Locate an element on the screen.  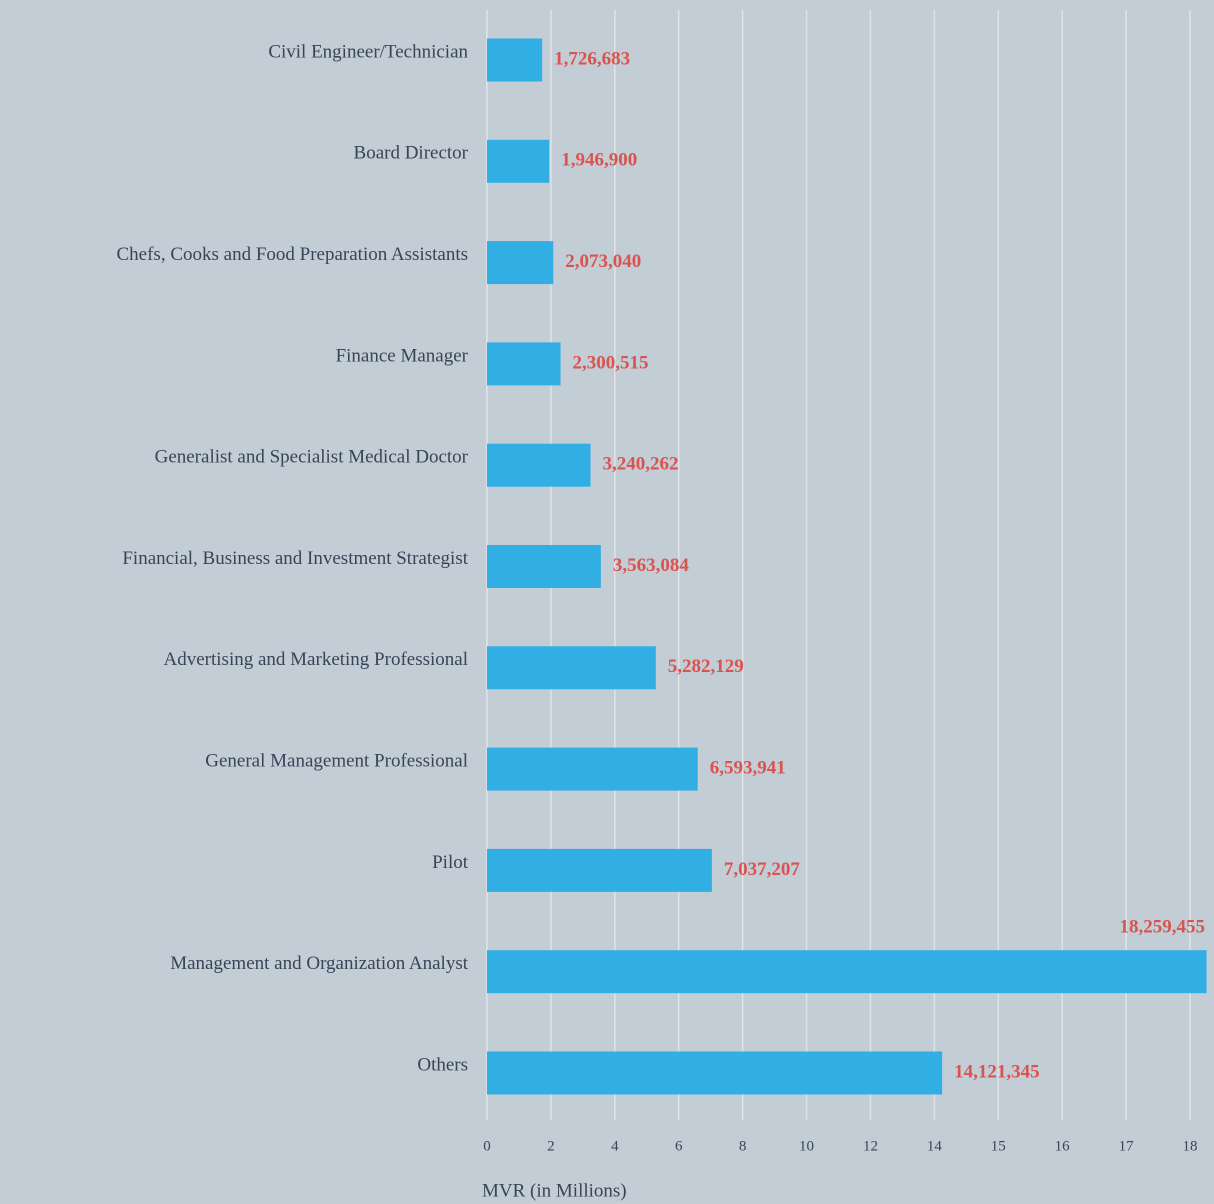
value-label: 3,563,084 is located at coordinates (651, 565).